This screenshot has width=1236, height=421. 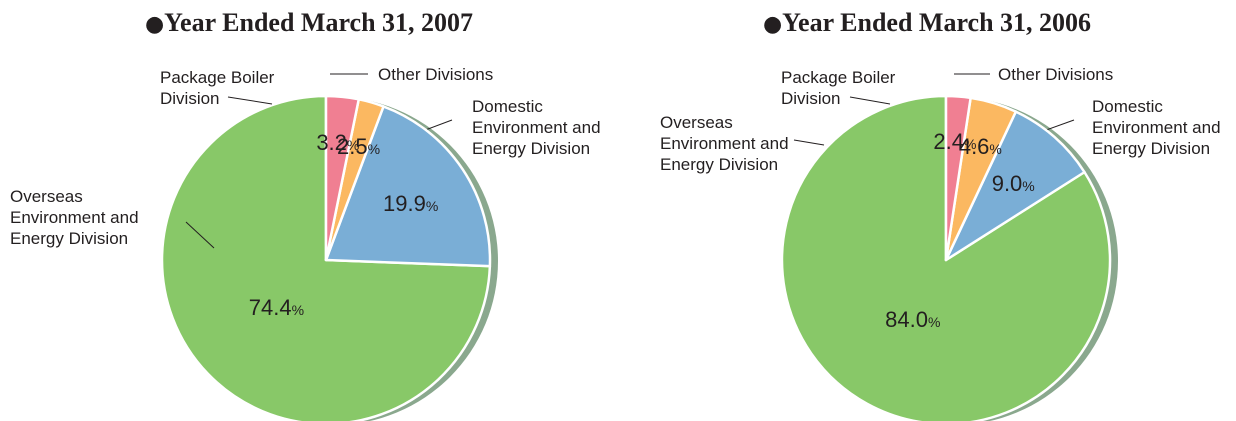 I want to click on pie-value-label: 19.9%, so click(x=410, y=204).